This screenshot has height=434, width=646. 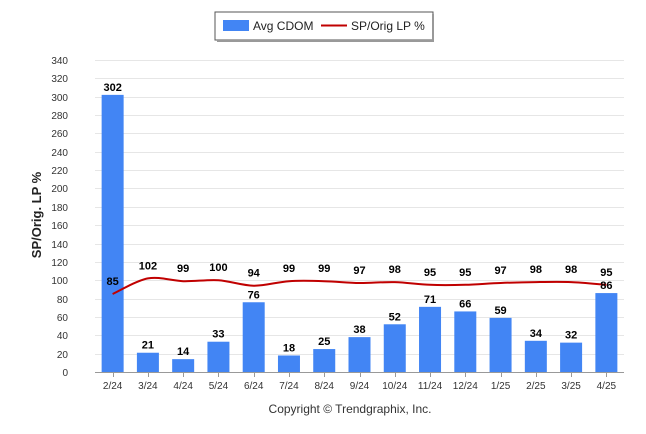 I want to click on x-tick-label: 3/24, so click(x=148, y=386).